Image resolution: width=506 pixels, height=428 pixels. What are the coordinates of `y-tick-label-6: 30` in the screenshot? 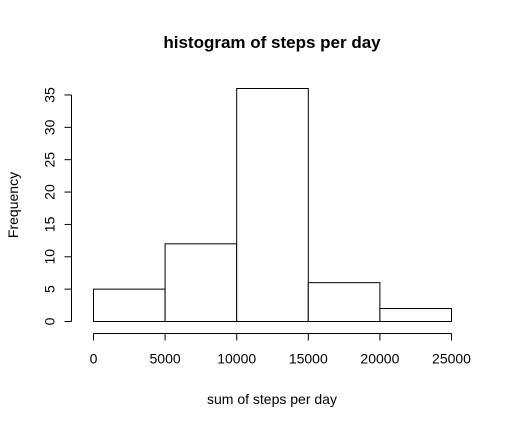 It's located at (50, 127).